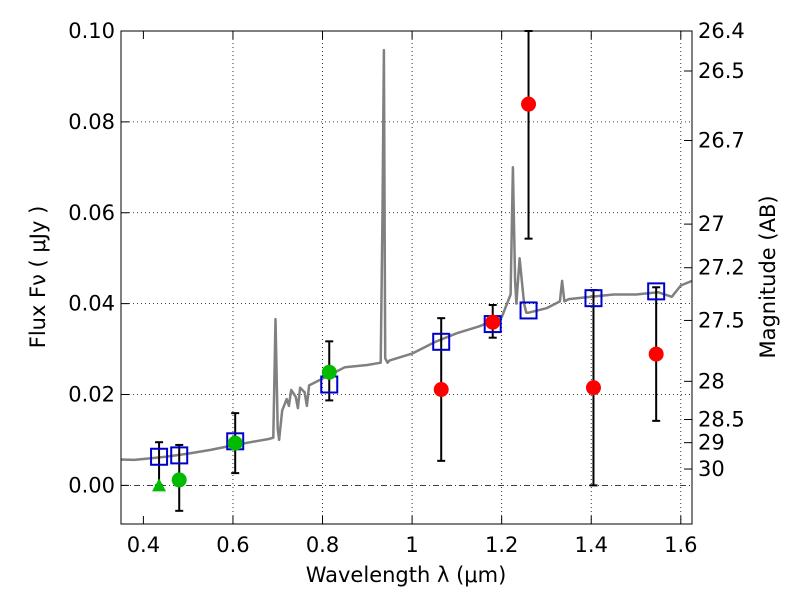  Describe the element at coordinates (38, 277) in the screenshot. I see `y-axis-label: Flux Fν ( μJy )` at that location.